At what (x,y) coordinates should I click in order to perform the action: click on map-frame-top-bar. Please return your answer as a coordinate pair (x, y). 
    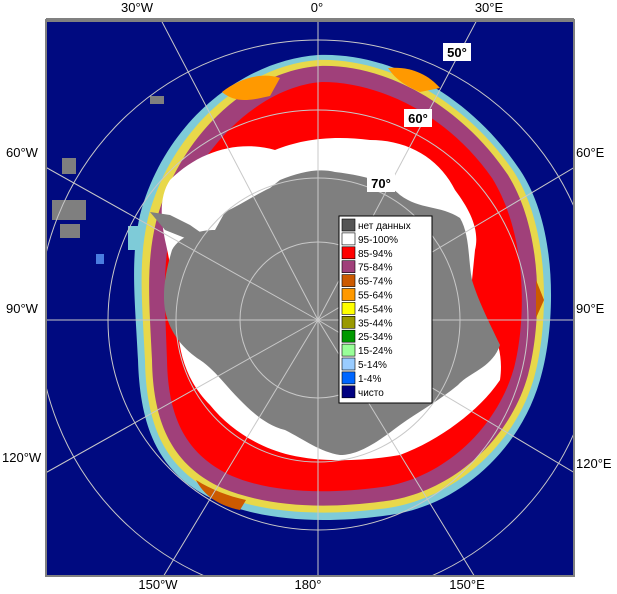
    Looking at the image, I should click on (310, 20).